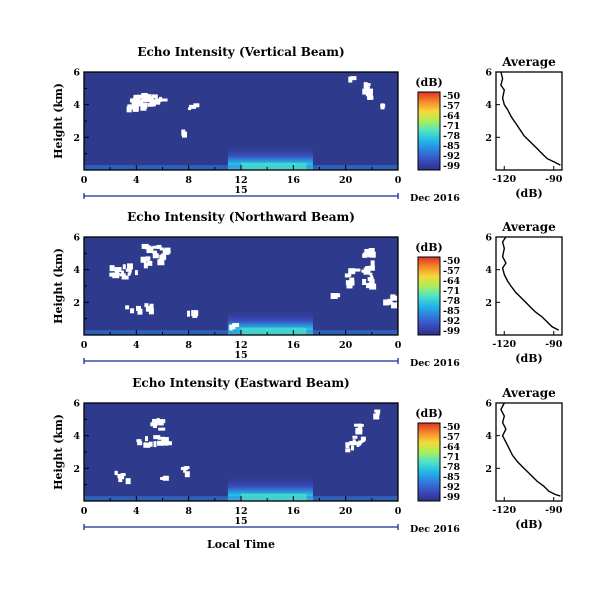  What do you see at coordinates (188, 511) in the screenshot?
I see `x-tick-label: 8` at bounding box center [188, 511].